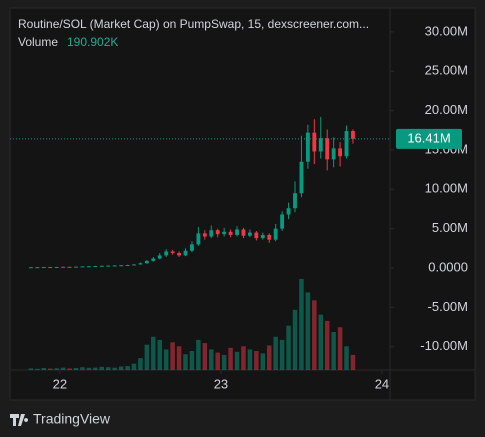 The width and height of the screenshot is (485, 437). I want to click on y-tick-label: 10.00M, so click(446, 188).